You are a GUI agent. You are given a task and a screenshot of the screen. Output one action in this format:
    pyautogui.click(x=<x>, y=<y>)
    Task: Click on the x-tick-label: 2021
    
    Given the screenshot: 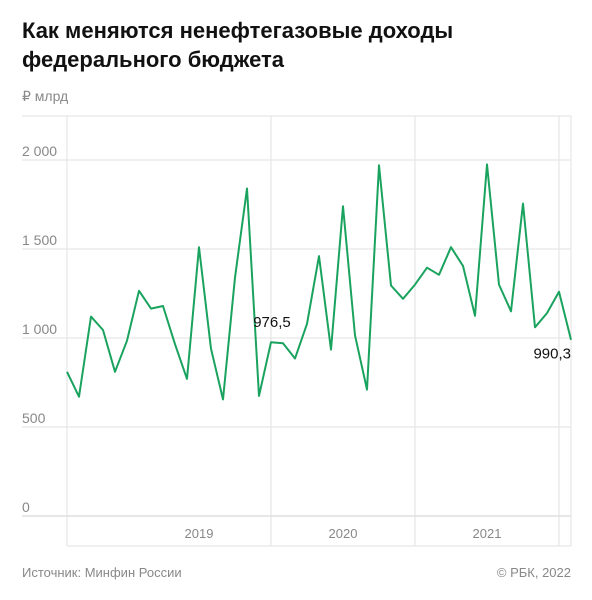 What is the action you would take?
    pyautogui.click(x=487, y=533)
    